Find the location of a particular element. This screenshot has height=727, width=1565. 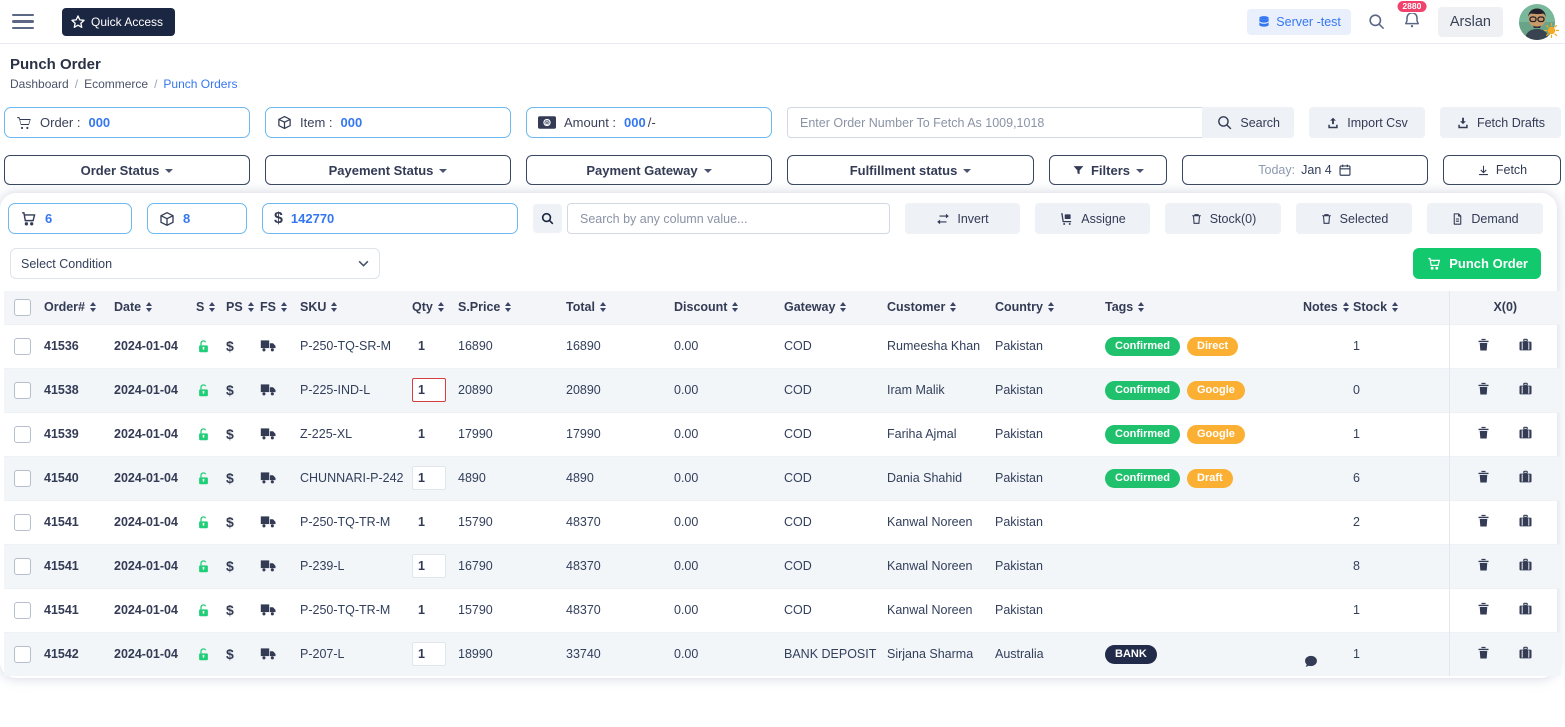

demand-button: Demand is located at coordinates (1485, 218).